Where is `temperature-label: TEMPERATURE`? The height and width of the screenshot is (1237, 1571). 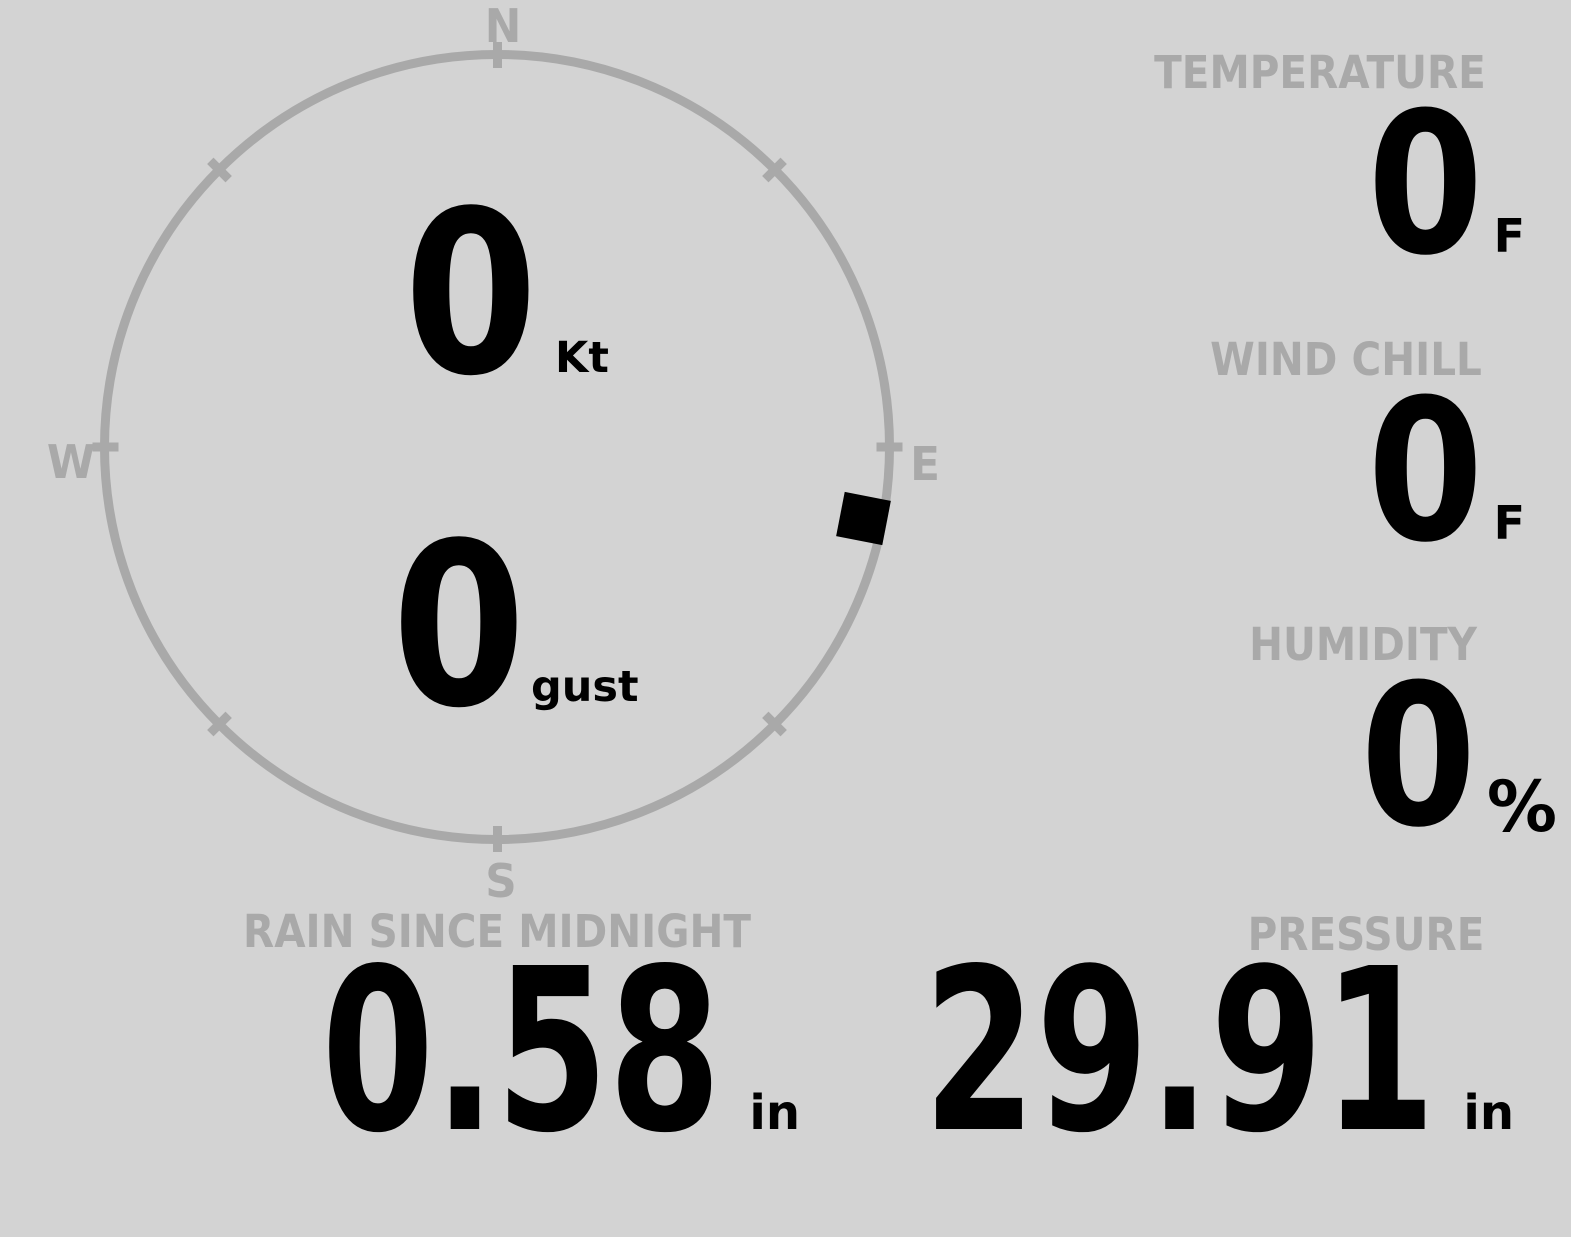 temperature-label: TEMPERATURE is located at coordinates (1320, 72).